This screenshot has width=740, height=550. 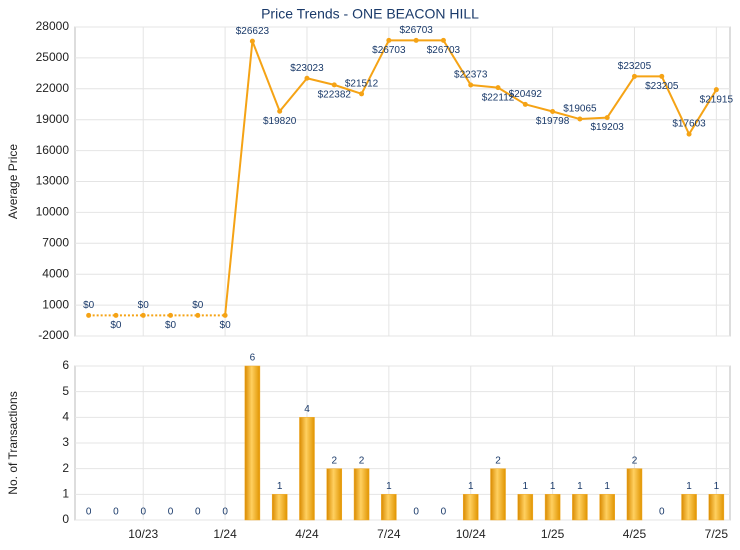 What do you see at coordinates (370, 14) in the screenshot?
I see `chart-title: Price Trends - ONE BEACON HILL` at bounding box center [370, 14].